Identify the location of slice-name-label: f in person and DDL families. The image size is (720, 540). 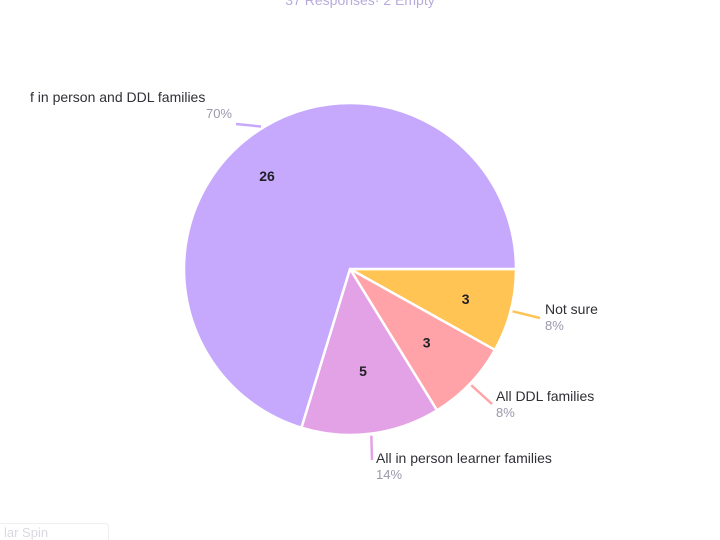
(117, 97).